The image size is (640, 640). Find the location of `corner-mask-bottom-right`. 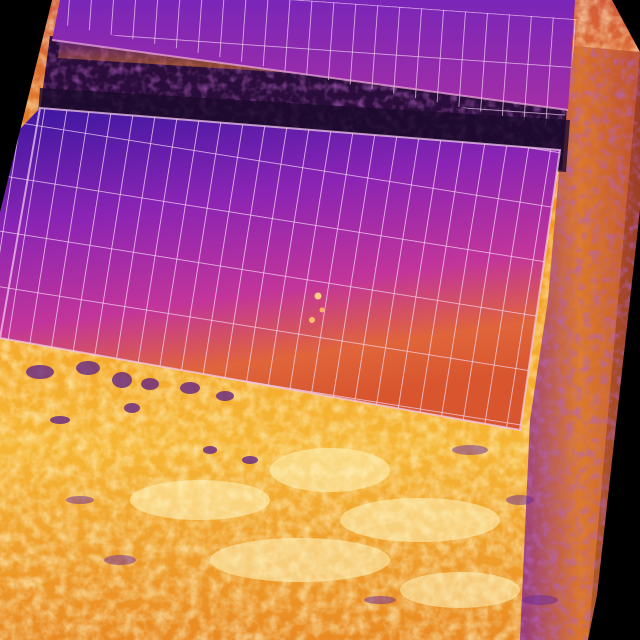

corner-mask-bottom-right is located at coordinates (614, 510).